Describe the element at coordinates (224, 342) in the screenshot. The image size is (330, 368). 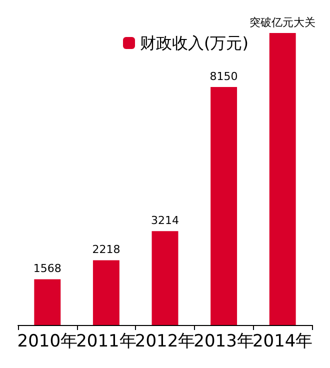
I see `x-tick-label: 2013年` at that location.